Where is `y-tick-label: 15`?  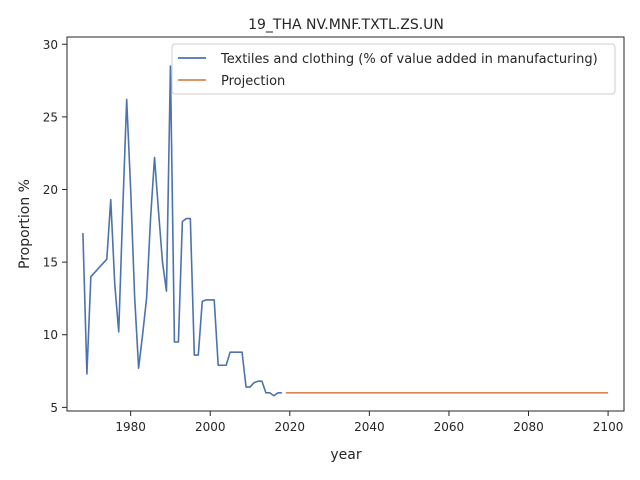 y-tick-label: 15 is located at coordinates (50, 263).